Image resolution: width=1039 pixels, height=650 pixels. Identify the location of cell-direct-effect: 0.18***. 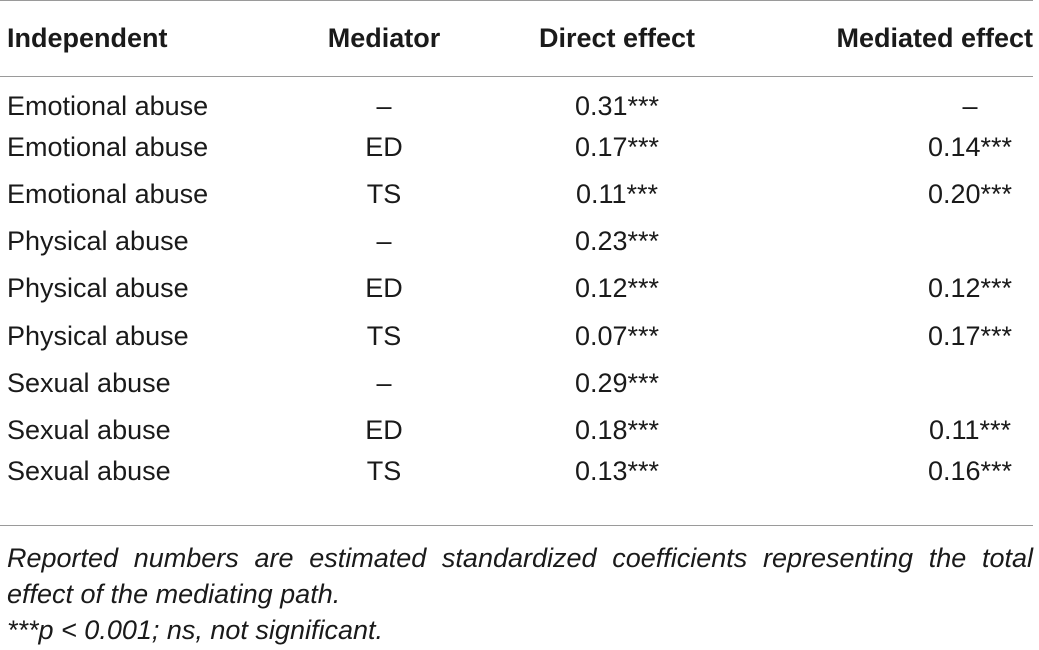
(617, 429).